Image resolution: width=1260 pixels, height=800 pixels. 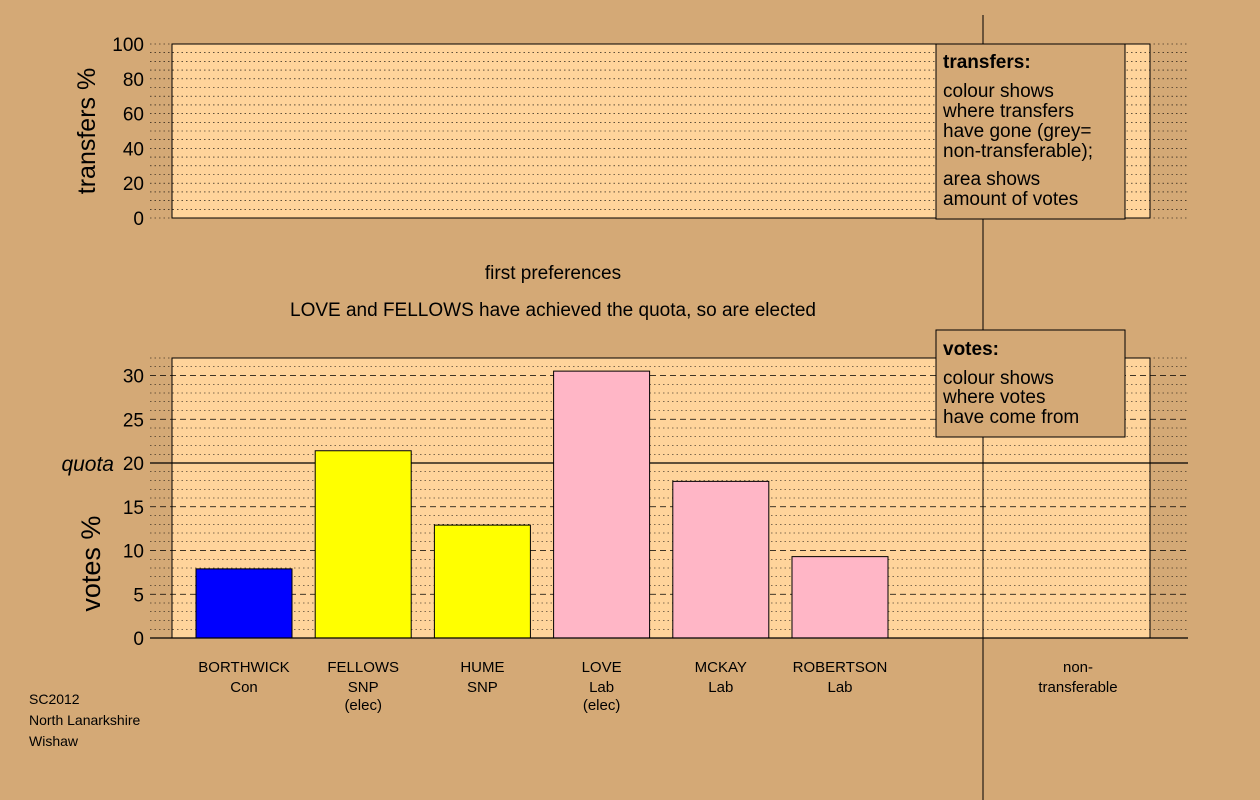 I want to click on bar-love, so click(x=602, y=504).